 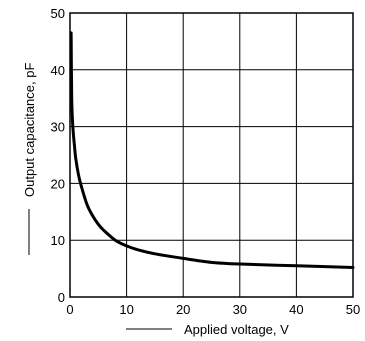 I want to click on x-tick-label: 10, so click(x=126, y=309).